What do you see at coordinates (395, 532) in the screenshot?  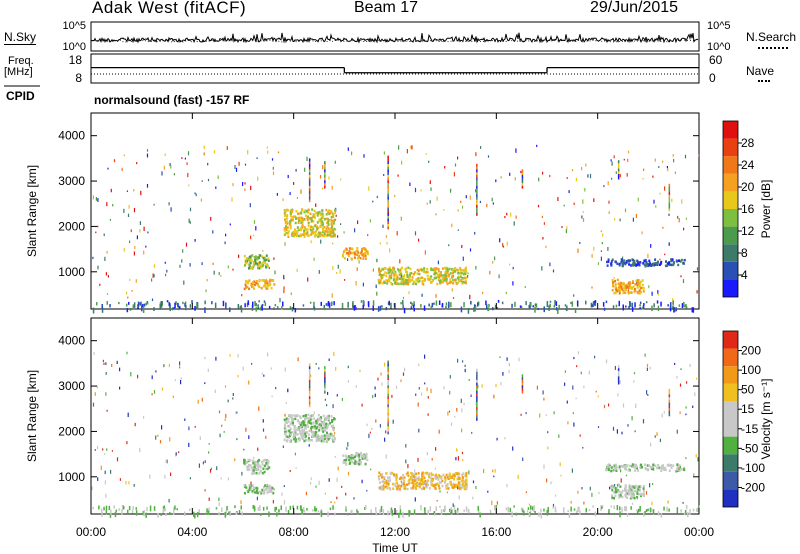 I see `x-tick-label: 12:00` at bounding box center [395, 532].